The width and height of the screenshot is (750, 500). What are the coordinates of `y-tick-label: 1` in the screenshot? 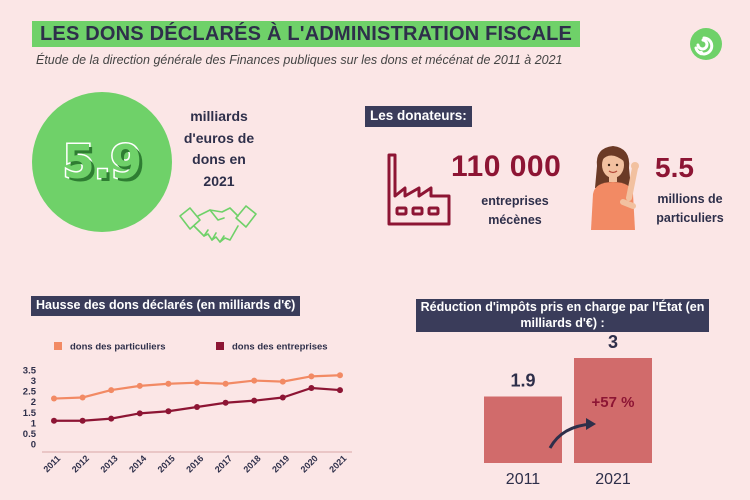 It's located at (34, 423).